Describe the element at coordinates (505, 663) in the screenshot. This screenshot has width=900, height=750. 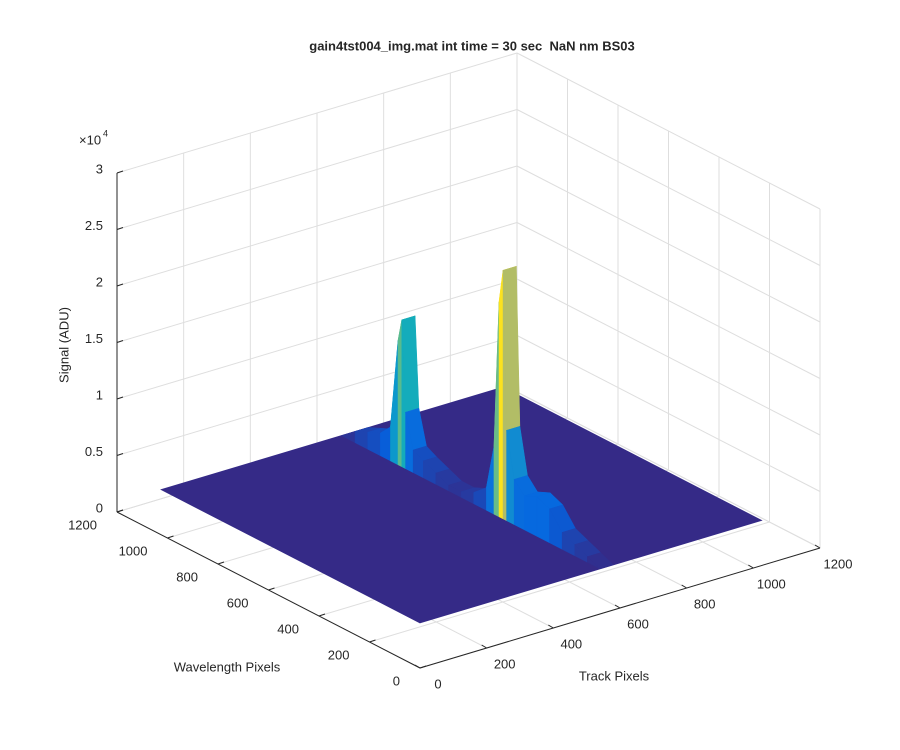
I see `x-tick-label: 200` at that location.